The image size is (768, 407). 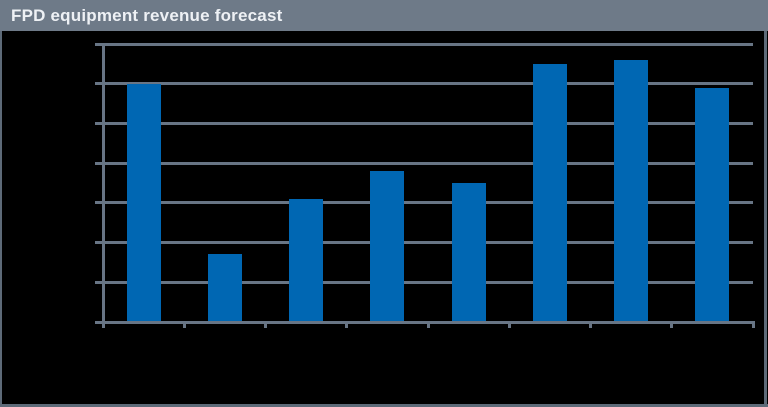 I want to click on border-left, so click(x=1, y=219).